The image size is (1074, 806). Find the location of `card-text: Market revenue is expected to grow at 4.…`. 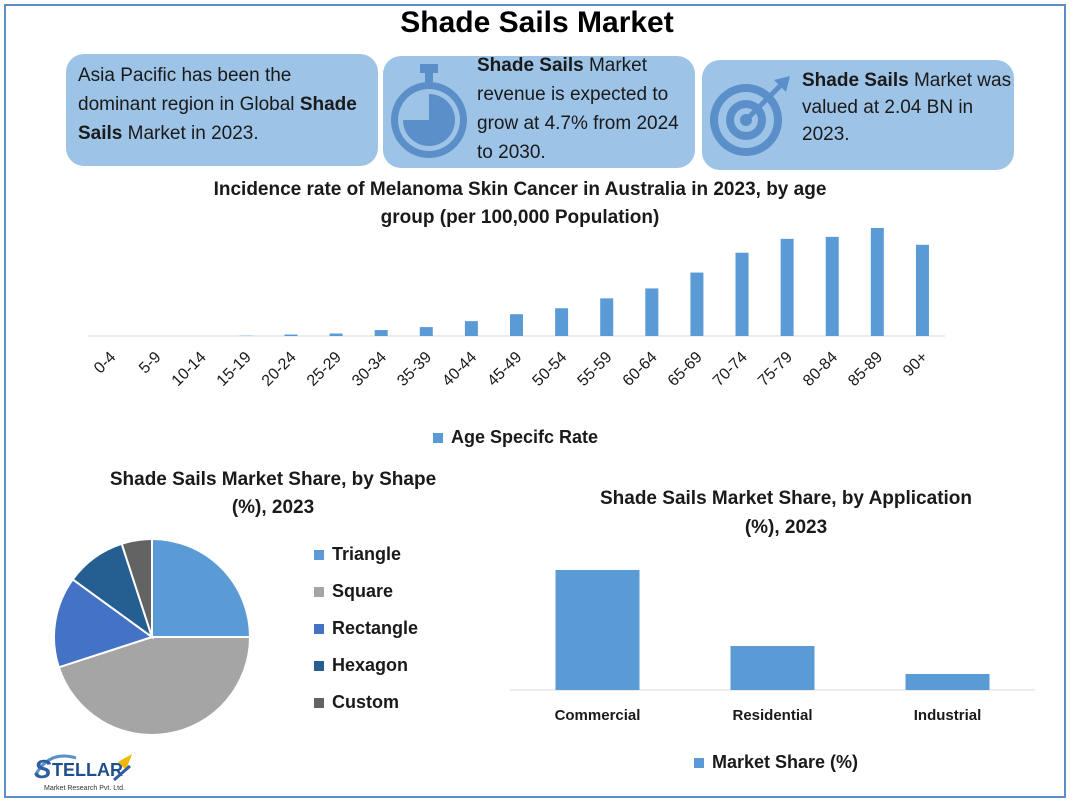

card-text: Market revenue is expected to grow at 4.… is located at coordinates (578, 109).